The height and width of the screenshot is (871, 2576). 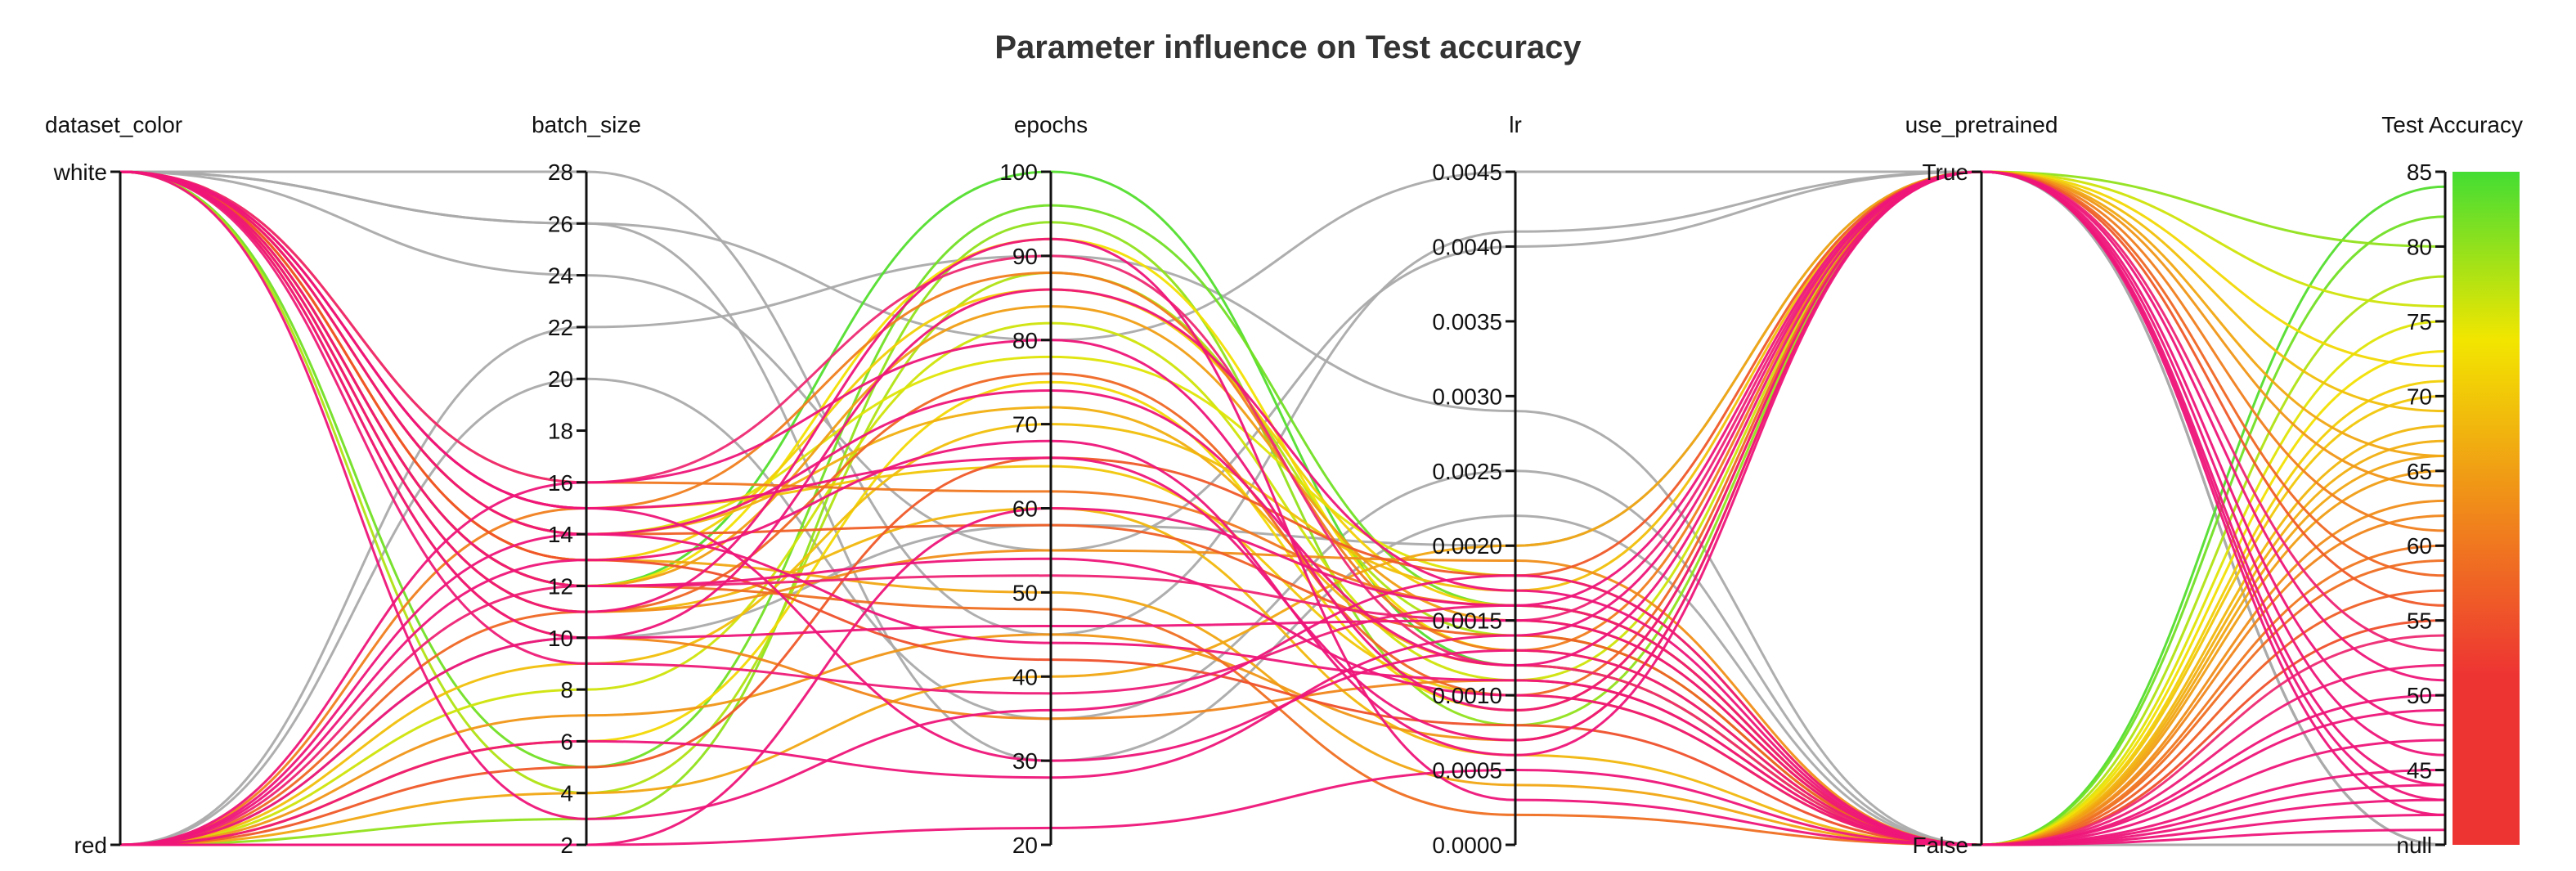 What do you see at coordinates (560, 276) in the screenshot?
I see `tick-label: 24` at bounding box center [560, 276].